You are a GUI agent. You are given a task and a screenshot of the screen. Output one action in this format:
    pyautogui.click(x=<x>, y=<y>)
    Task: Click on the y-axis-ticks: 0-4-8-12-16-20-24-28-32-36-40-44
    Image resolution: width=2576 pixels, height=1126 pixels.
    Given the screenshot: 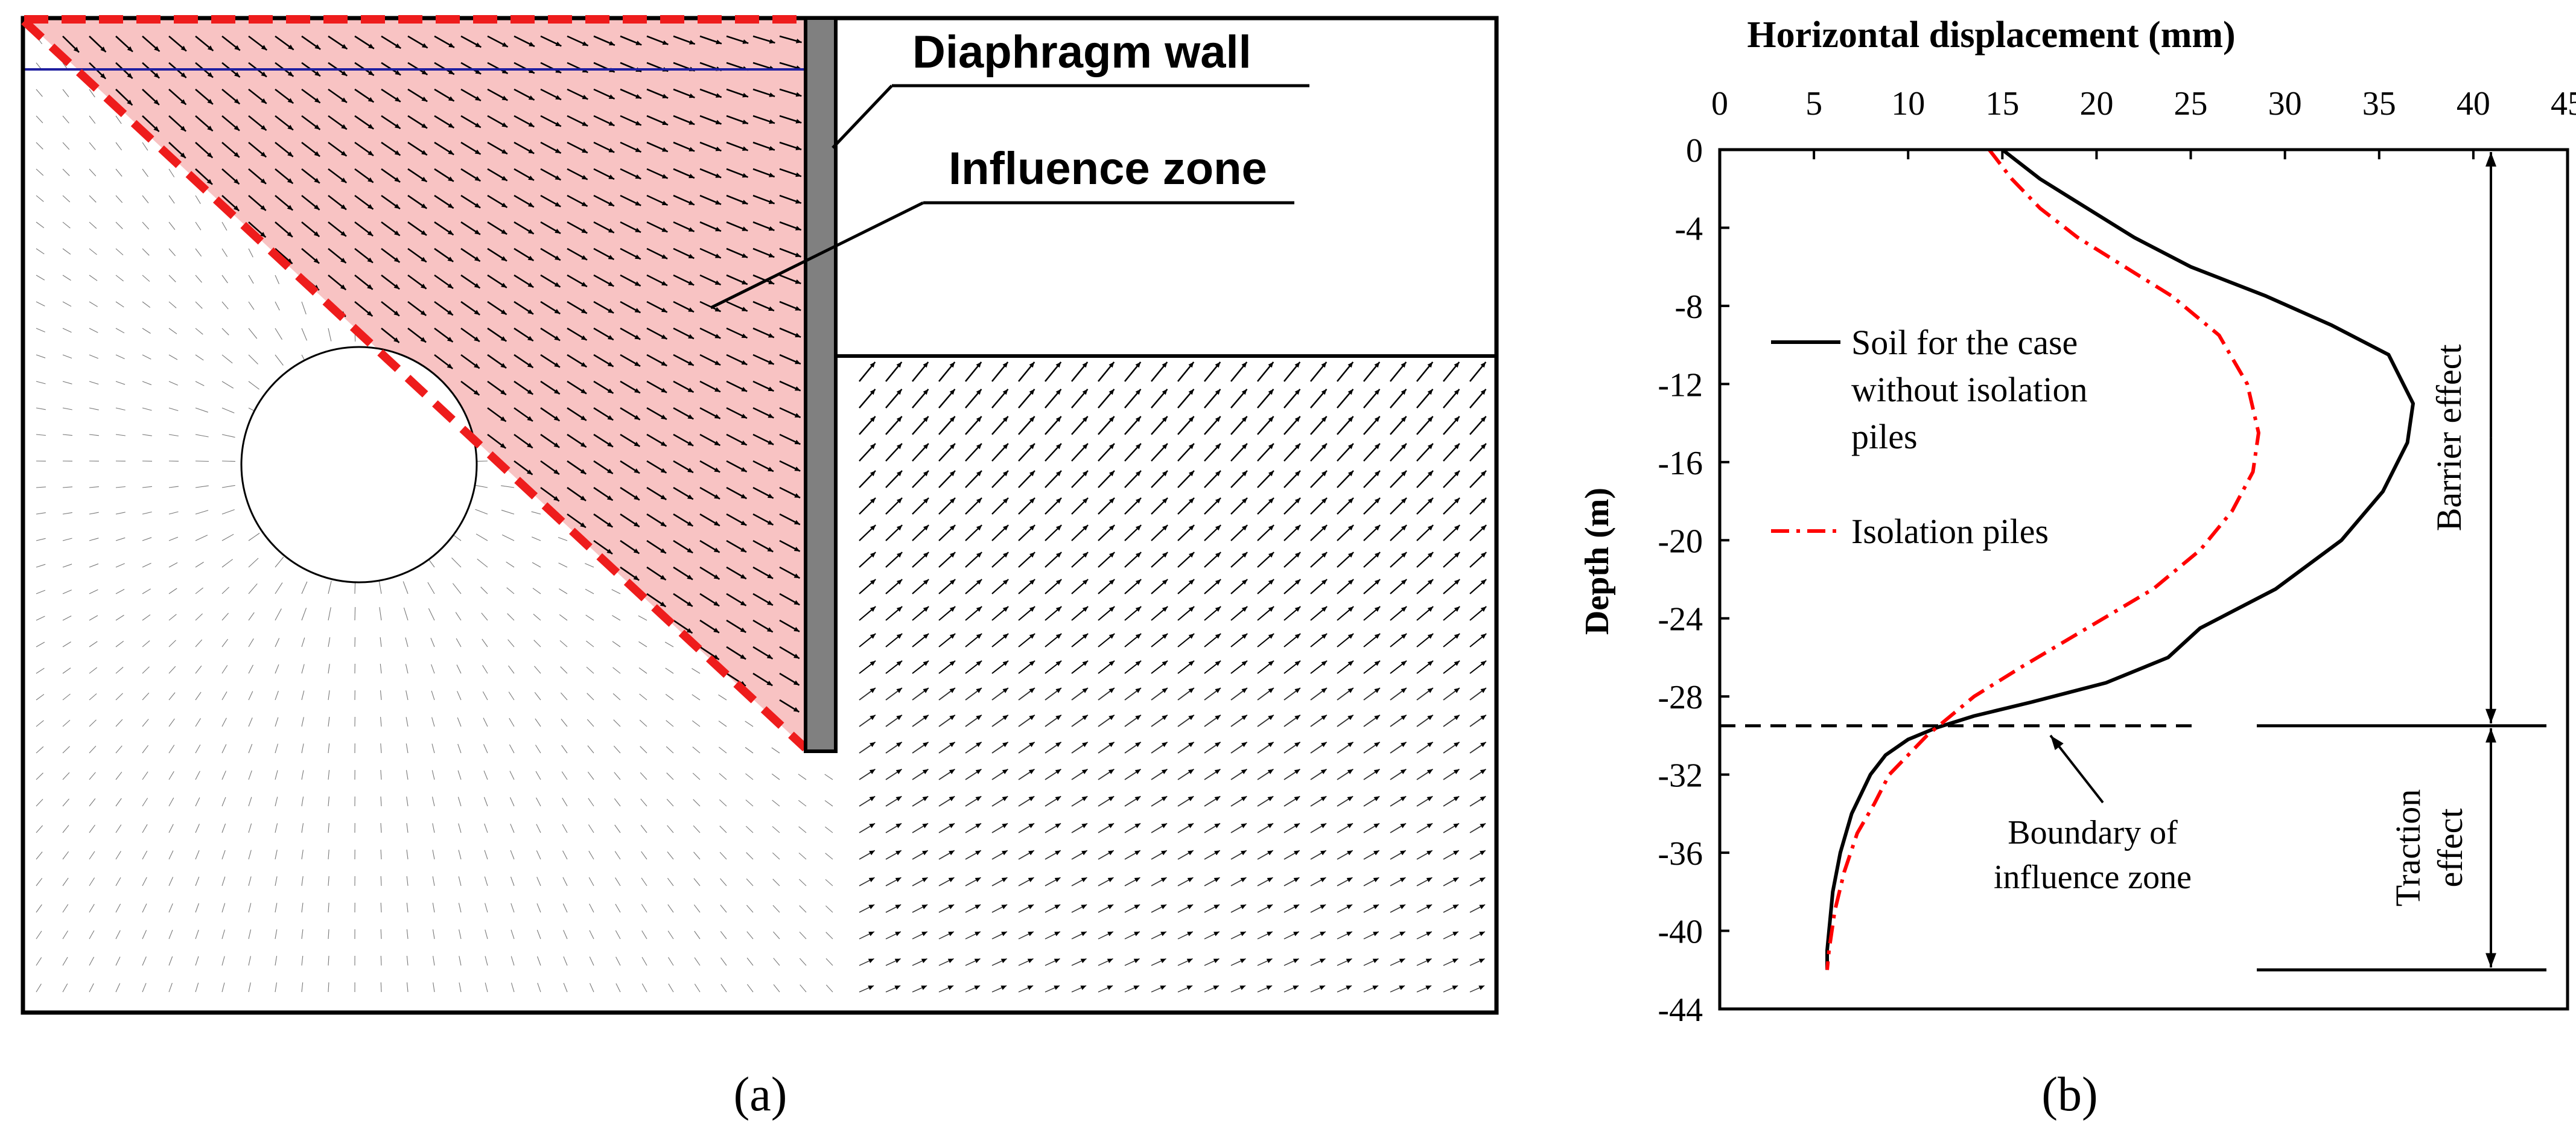 What is the action you would take?
    pyautogui.click(x=1694, y=580)
    